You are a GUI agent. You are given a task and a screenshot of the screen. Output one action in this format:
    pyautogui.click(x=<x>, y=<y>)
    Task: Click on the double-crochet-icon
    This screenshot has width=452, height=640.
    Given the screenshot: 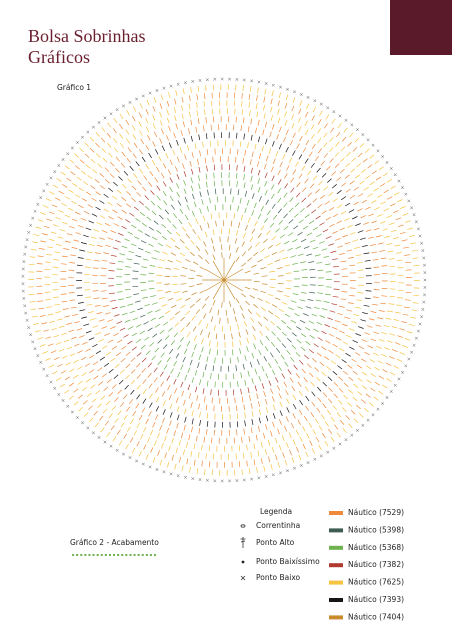 What is the action you would take?
    pyautogui.click(x=243, y=542)
    